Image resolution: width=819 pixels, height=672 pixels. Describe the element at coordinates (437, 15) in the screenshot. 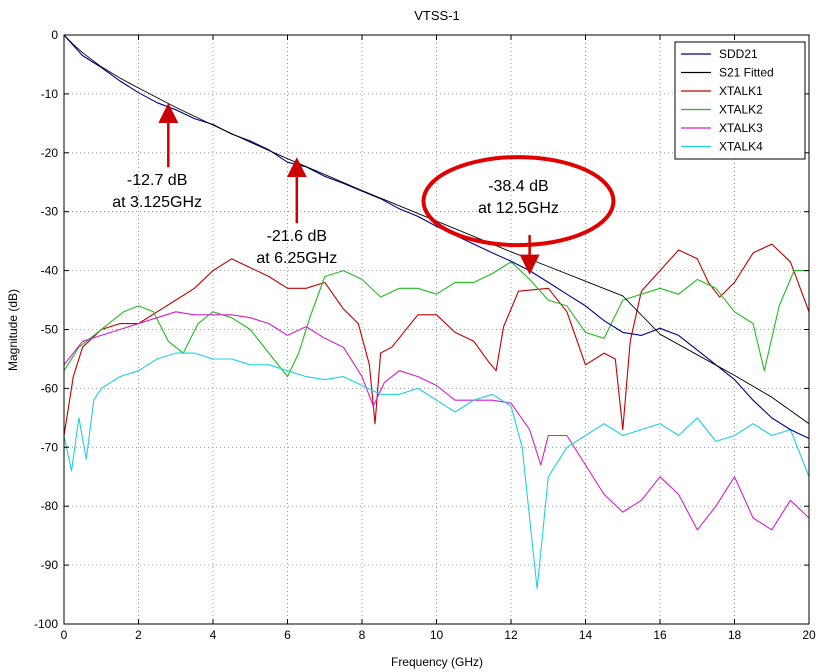

I see `chart-title: VTSS-1` at that location.